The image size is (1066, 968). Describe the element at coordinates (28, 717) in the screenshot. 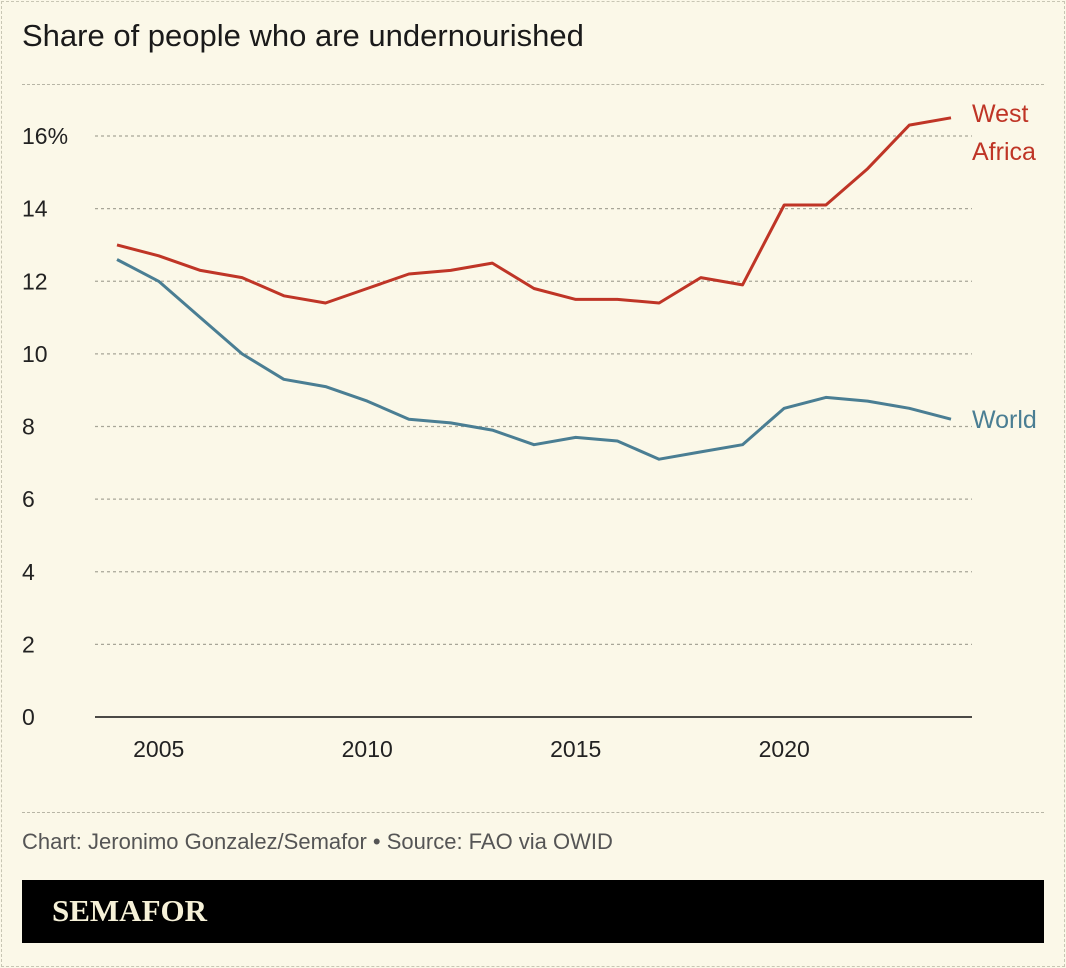

I see `y-tick-label: 0` at that location.